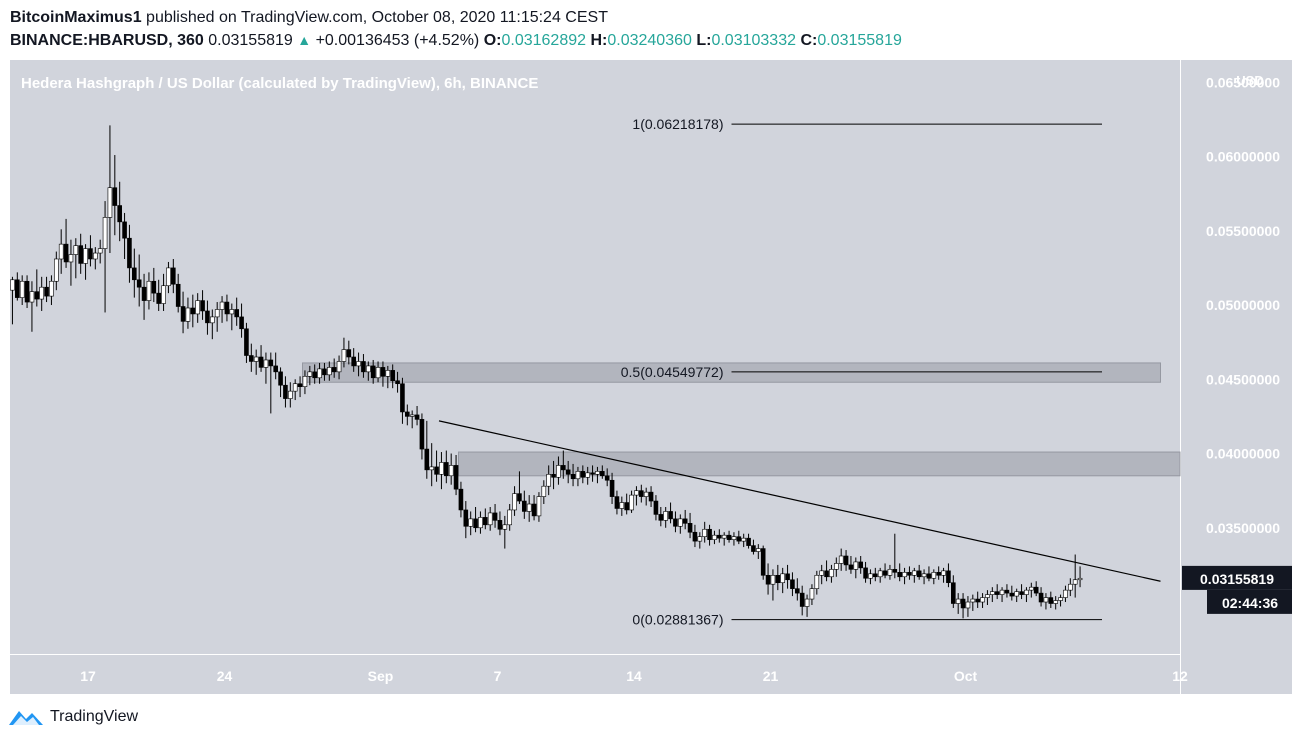  What do you see at coordinates (76, 17) in the screenshot?
I see `author-name: BitcoinMaximus1` at bounding box center [76, 17].